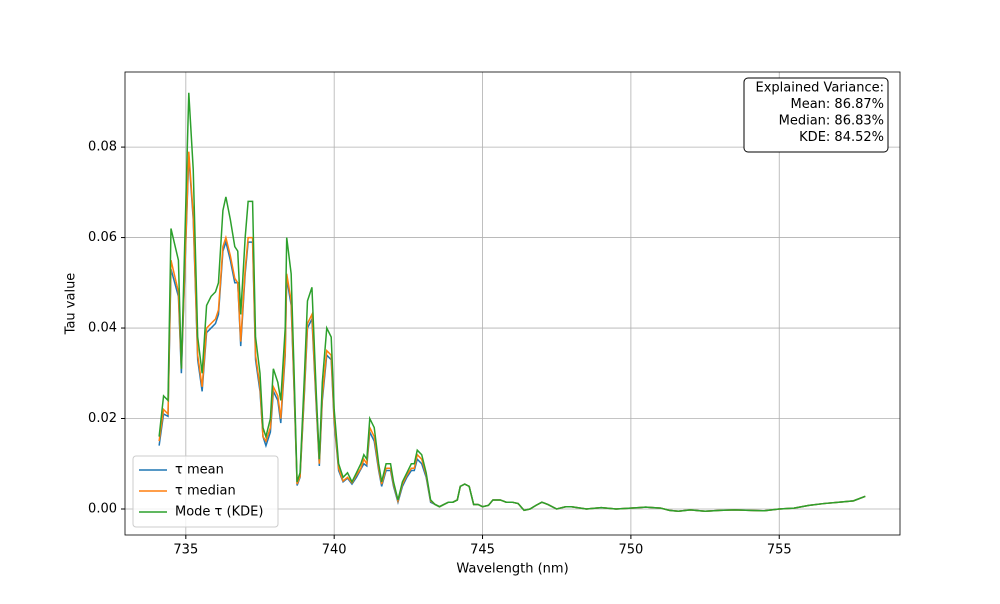  Describe the element at coordinates (779, 550) in the screenshot. I see `x-tick-label: 755` at that location.